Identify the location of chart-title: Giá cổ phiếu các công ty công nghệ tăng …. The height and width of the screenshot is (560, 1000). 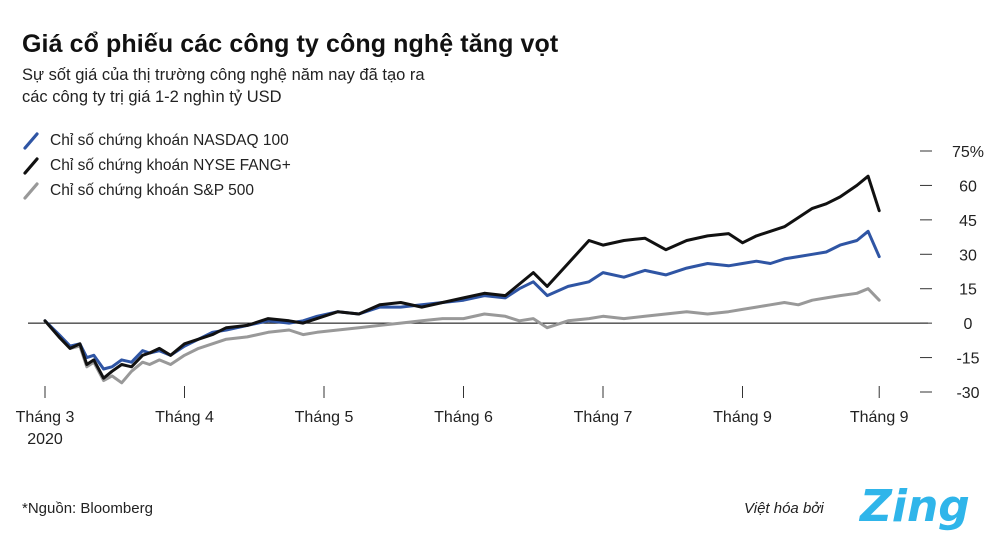
(290, 44).